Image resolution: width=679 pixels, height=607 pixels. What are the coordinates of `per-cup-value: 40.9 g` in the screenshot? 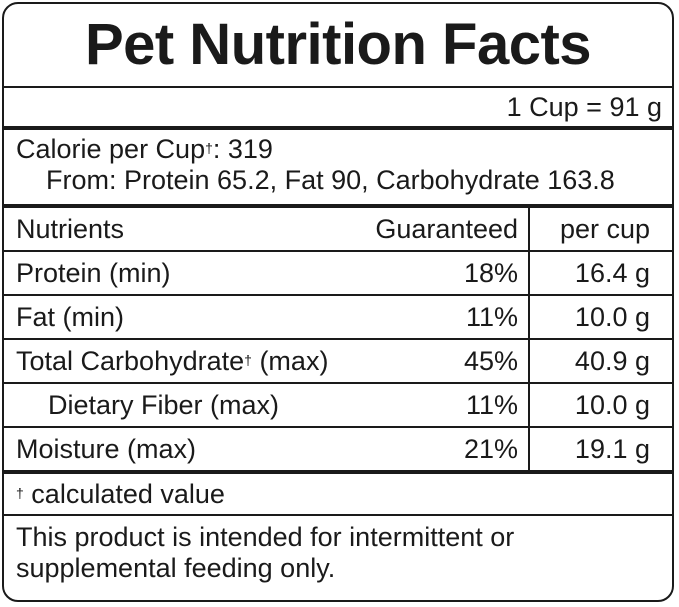 It's located at (600, 361).